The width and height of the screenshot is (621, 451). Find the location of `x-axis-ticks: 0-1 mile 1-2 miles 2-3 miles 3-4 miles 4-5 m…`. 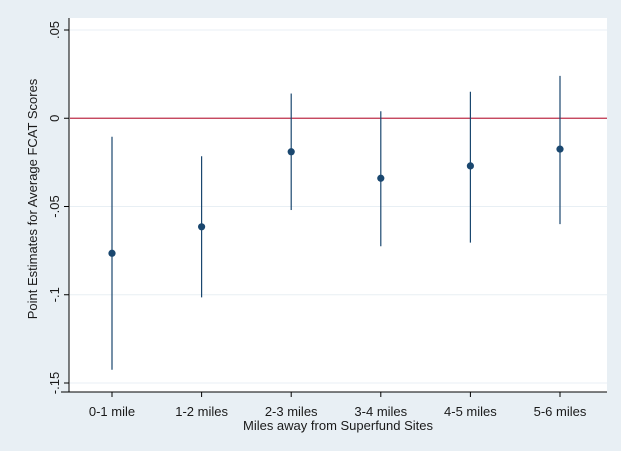

x-axis-ticks: 0-1 mile 1-2 miles 2-3 miles 3-4 miles 4-5 m… is located at coordinates (338, 405).